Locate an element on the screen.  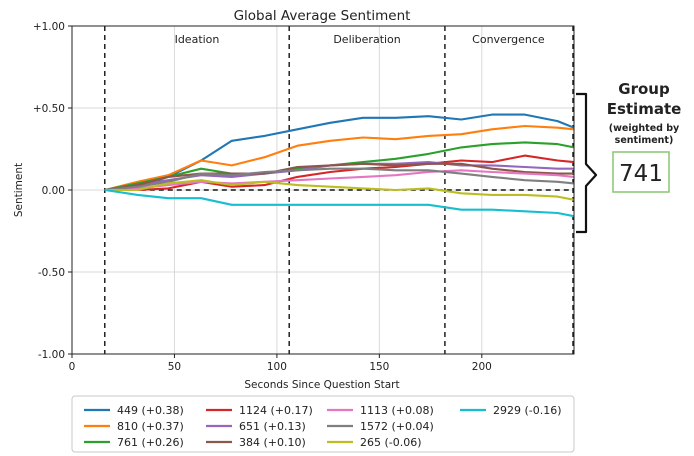
y-tick-label: -1.00 is located at coordinates (51, 355).